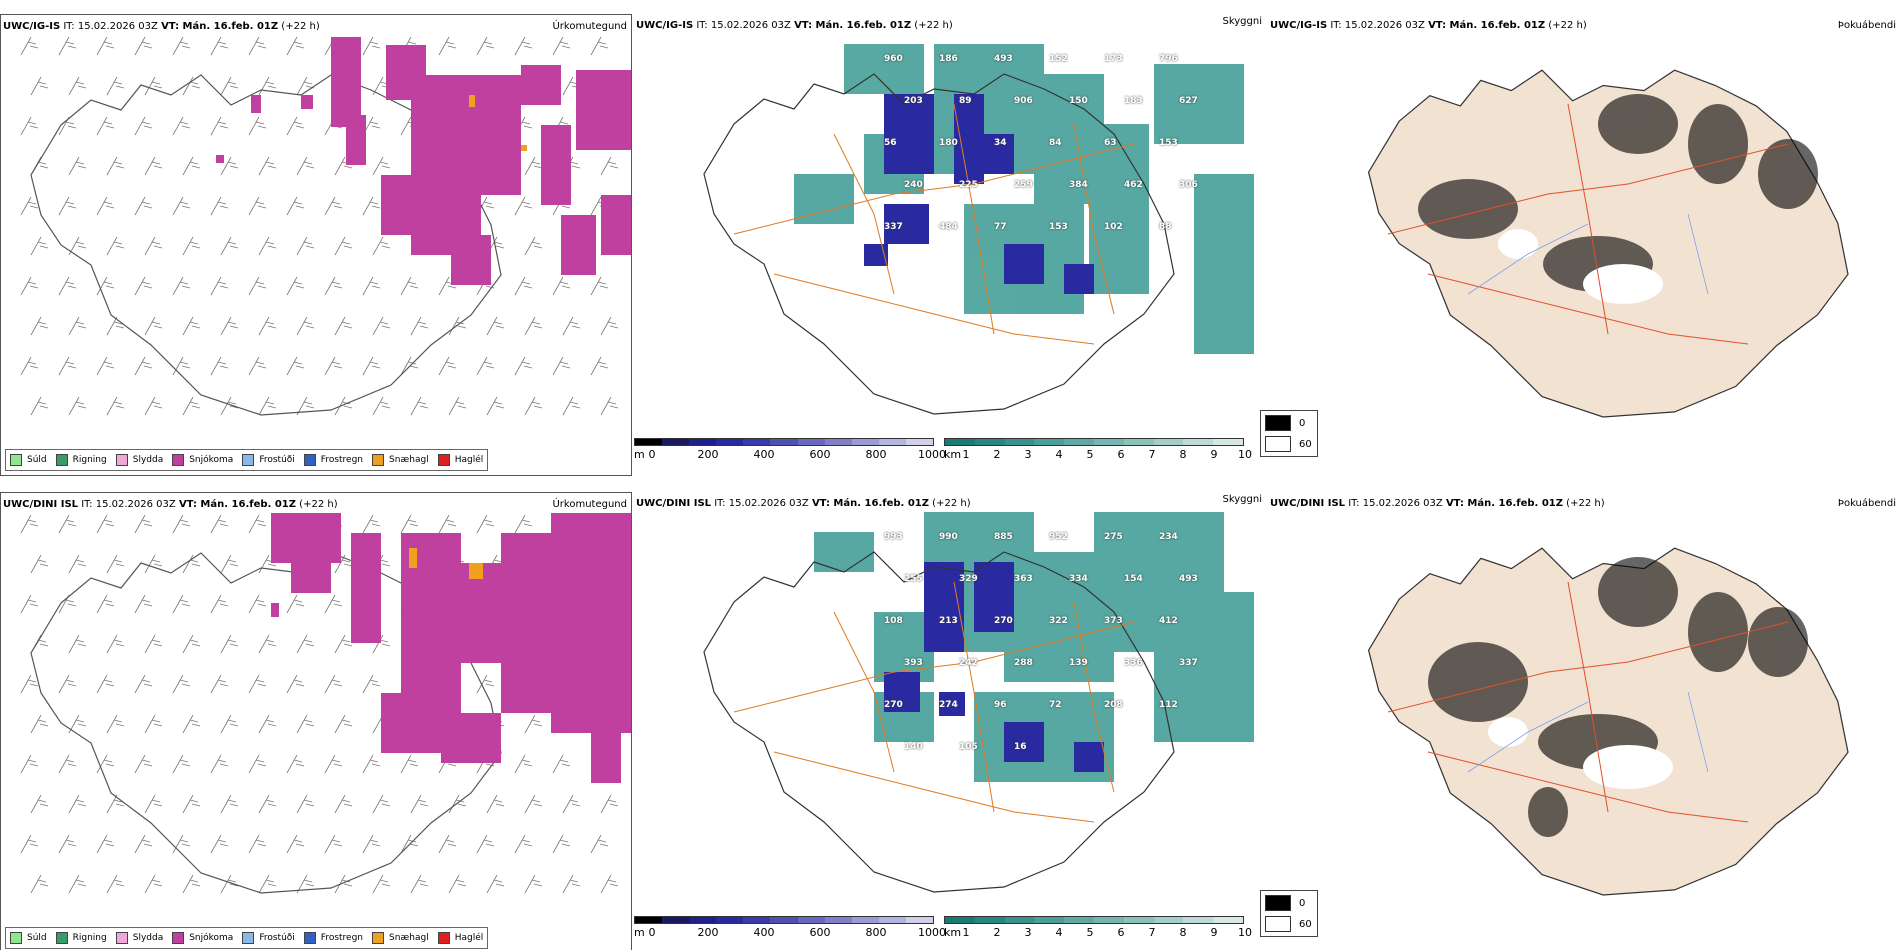  I want to click on cloud-base-label: 139, so click(1078, 663).